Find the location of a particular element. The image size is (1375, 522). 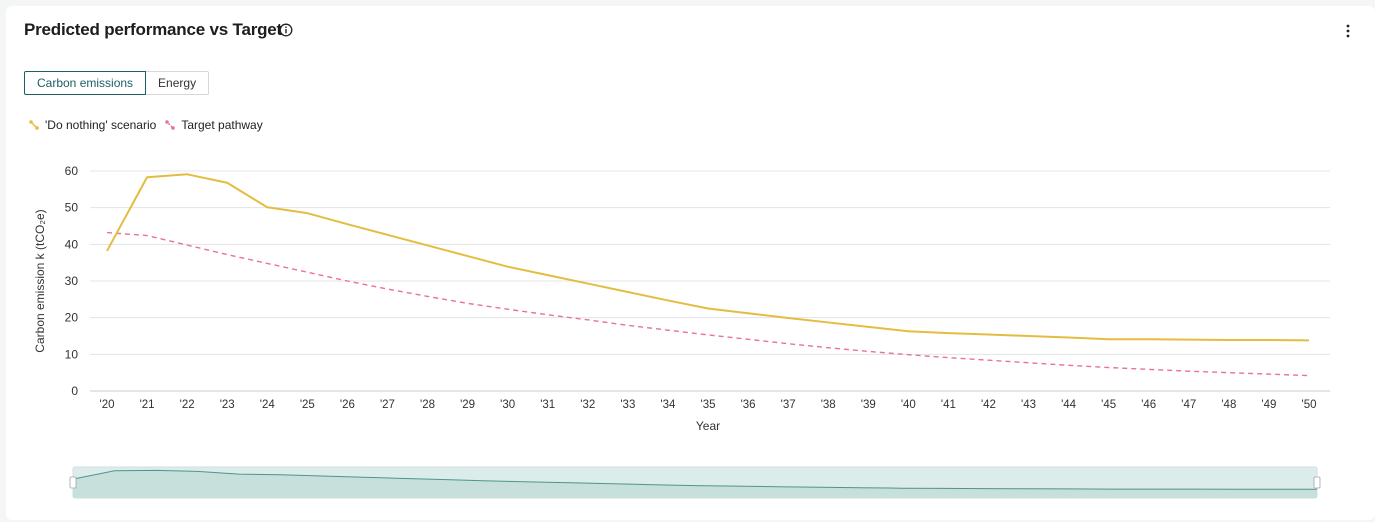

legend-label-do-nothing: 'Do nothing' scenario is located at coordinates (101, 125).